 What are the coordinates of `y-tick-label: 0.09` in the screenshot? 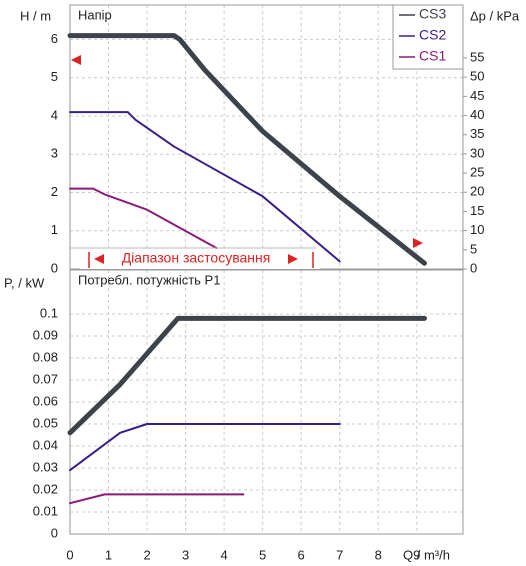 It's located at (45, 334).